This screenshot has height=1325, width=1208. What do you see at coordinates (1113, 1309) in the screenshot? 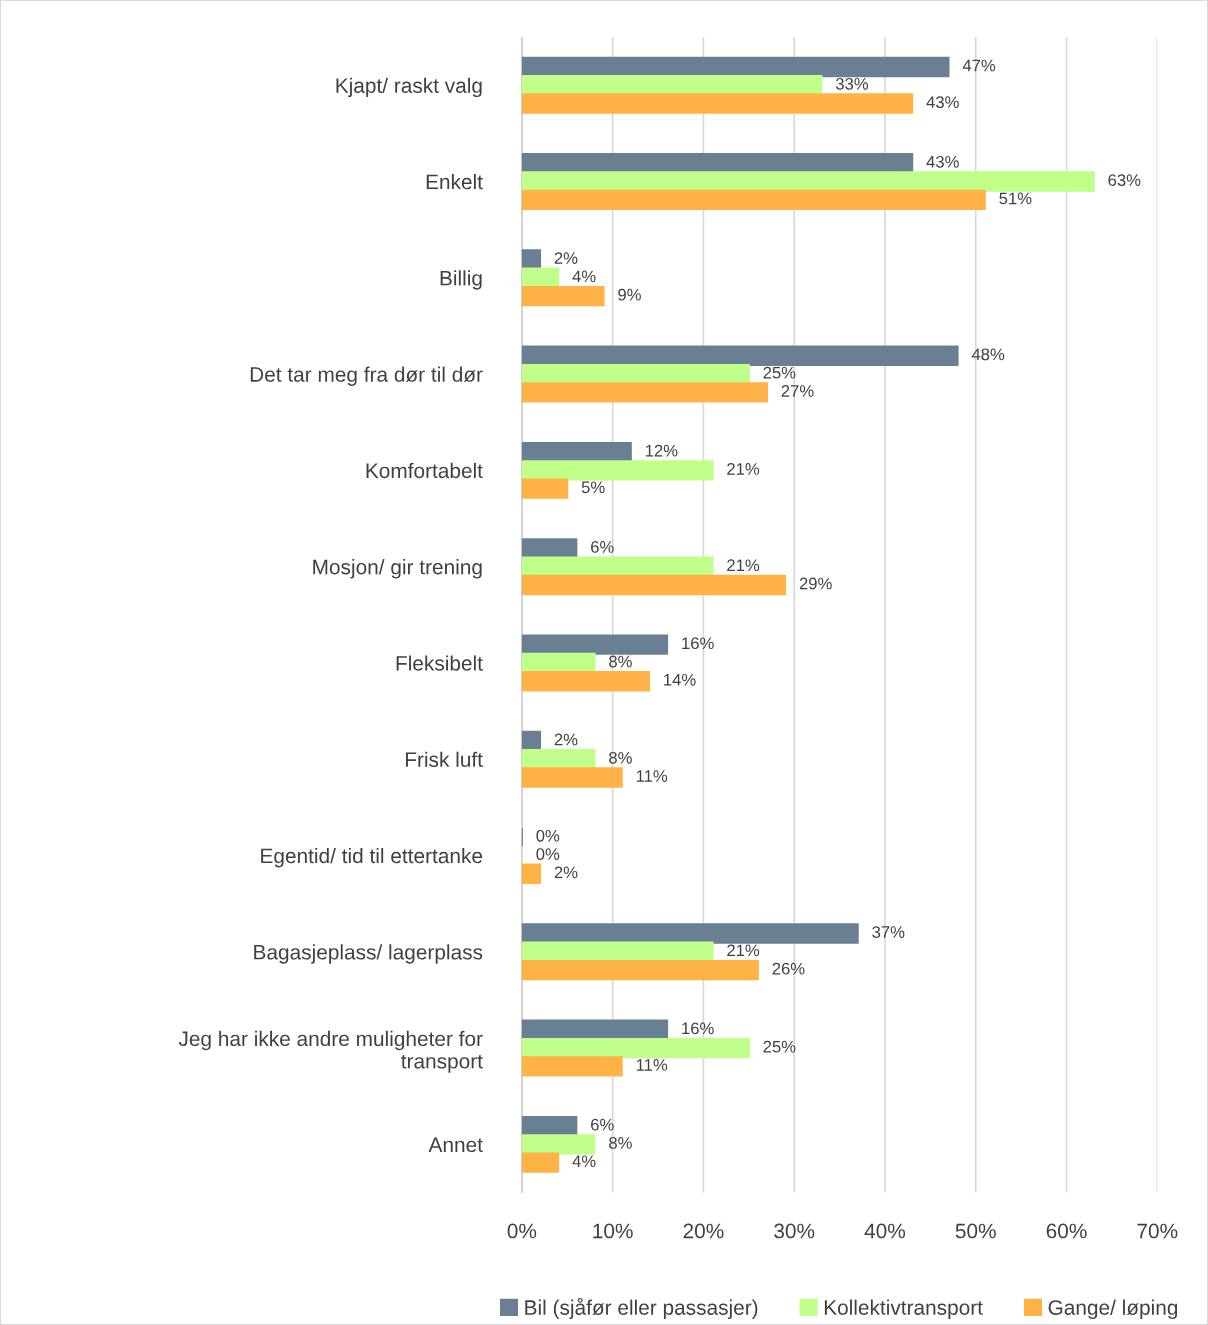
I see `legend-label: Gange/ løping` at bounding box center [1113, 1309].